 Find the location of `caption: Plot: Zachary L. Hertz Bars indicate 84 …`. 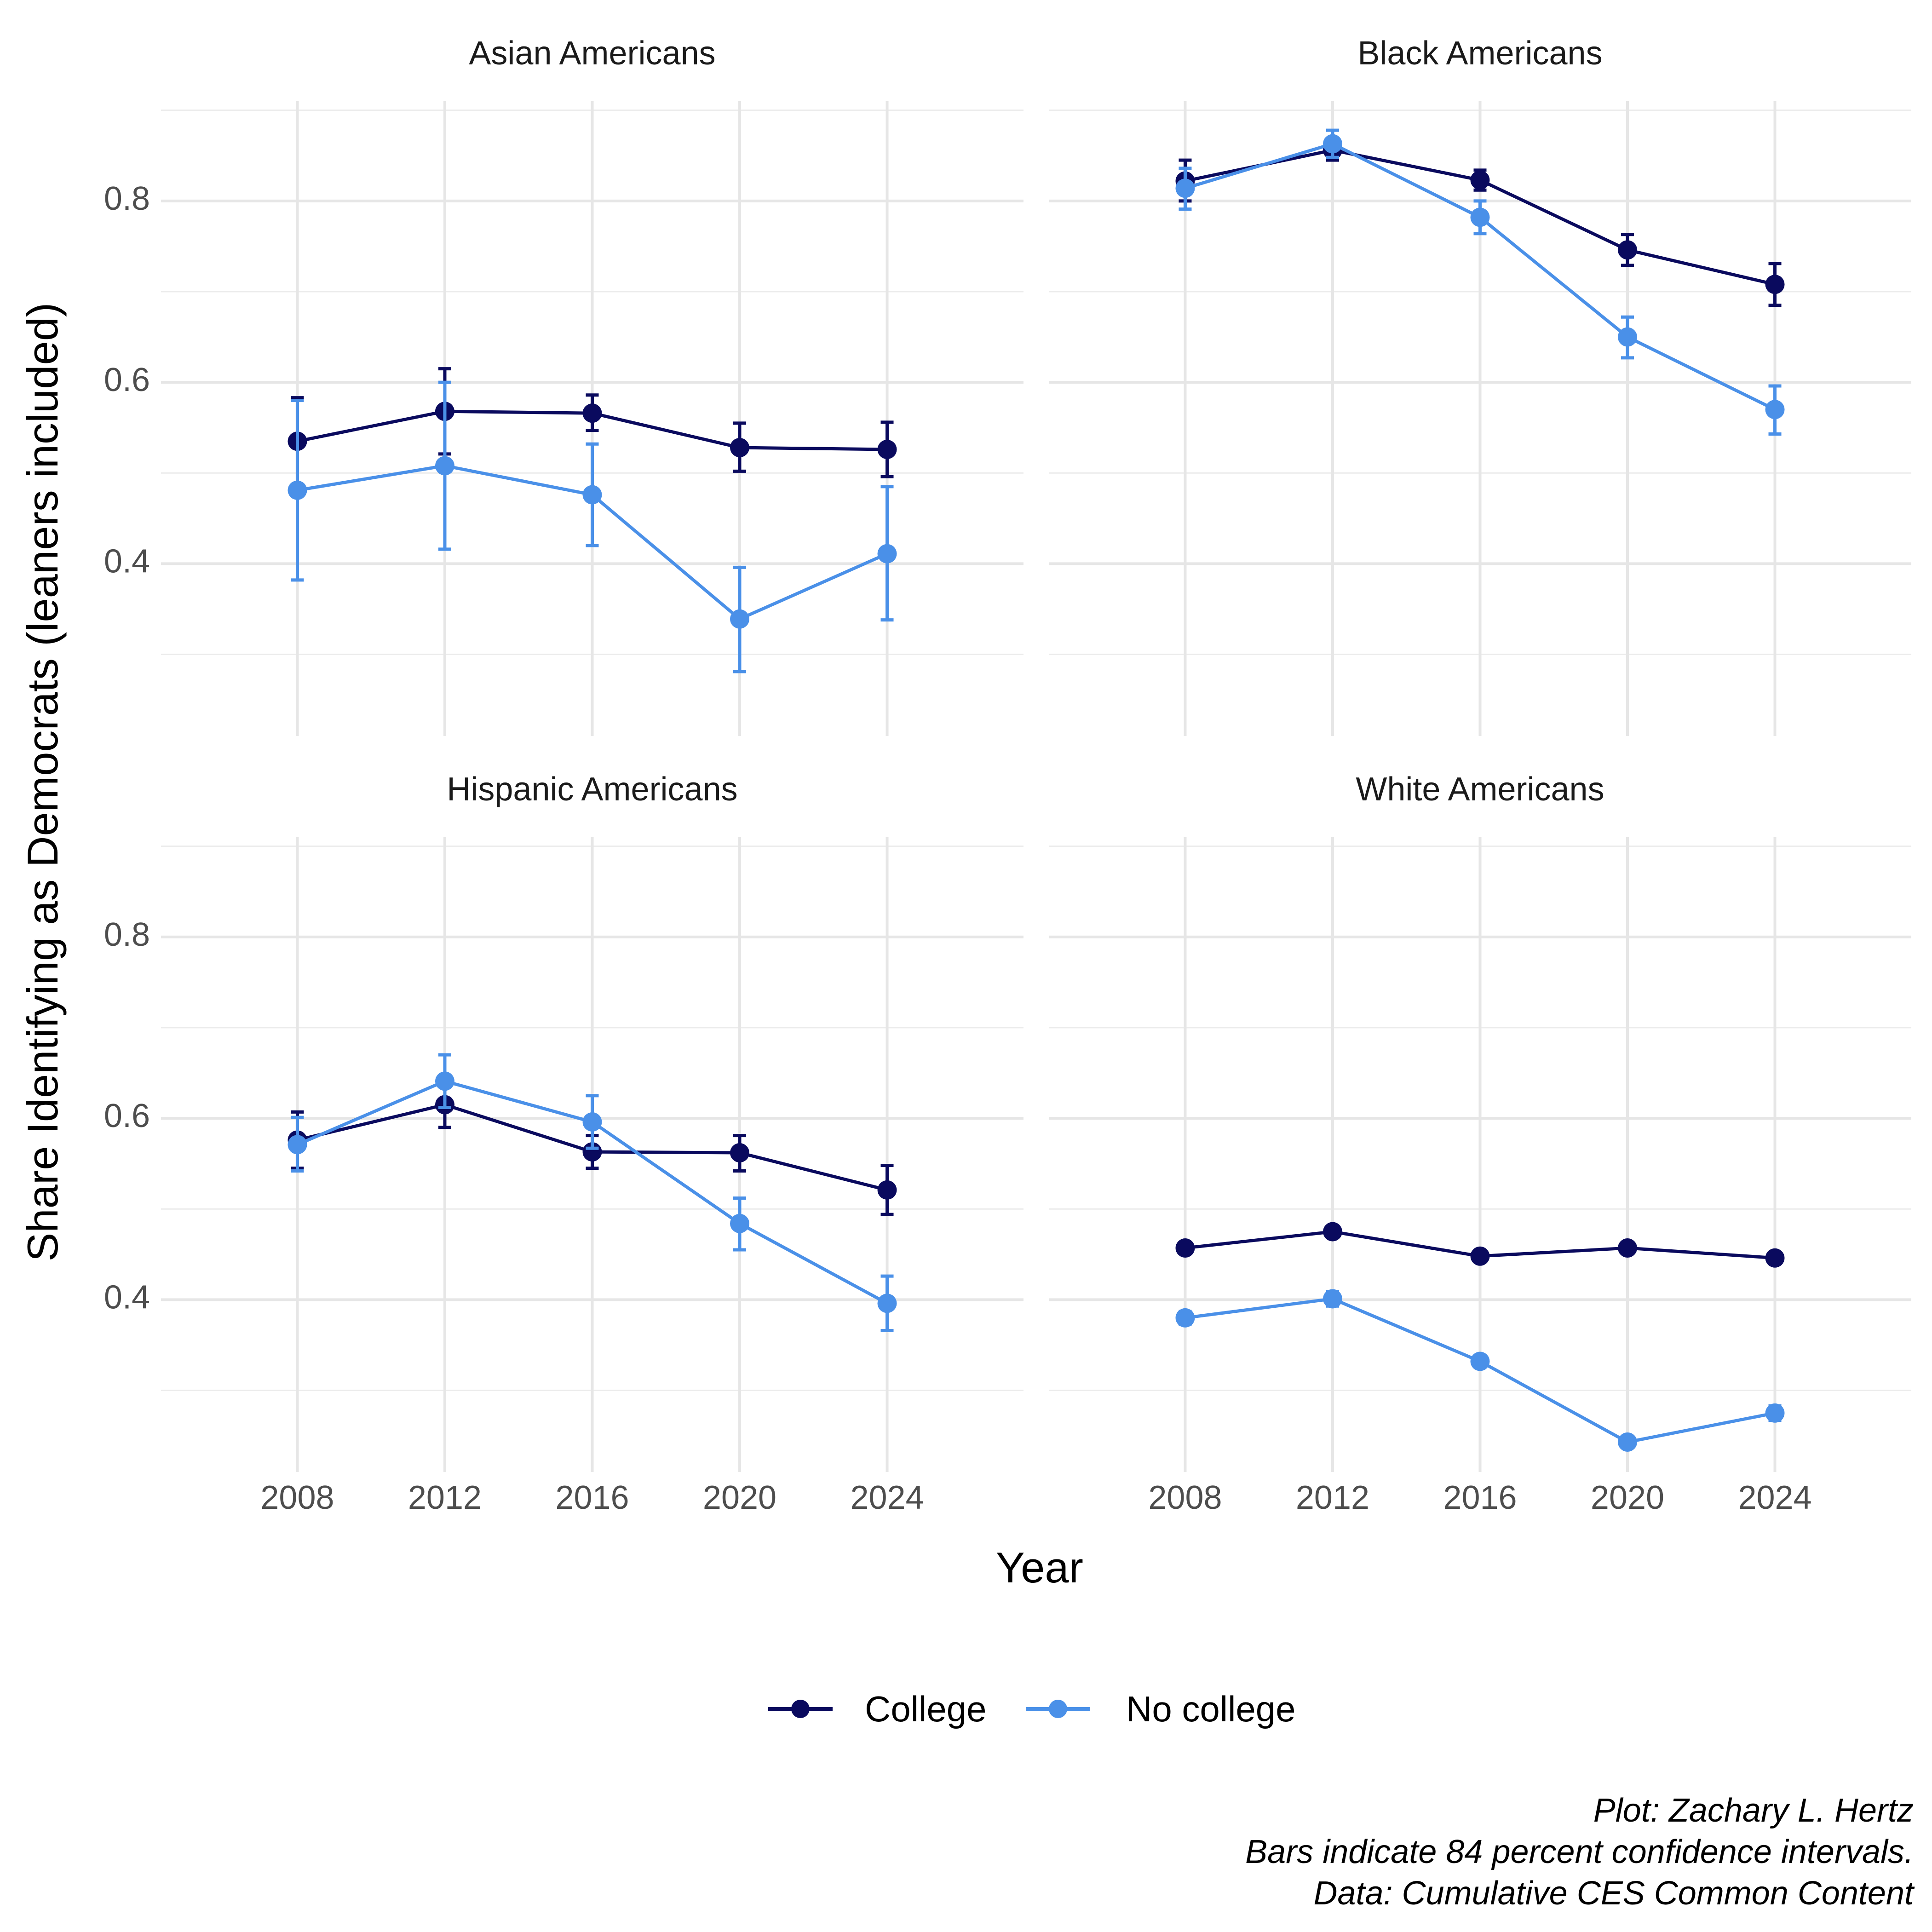

caption: Plot: Zachary L. Hertz Bars indicate 84 … is located at coordinates (1580, 1852).